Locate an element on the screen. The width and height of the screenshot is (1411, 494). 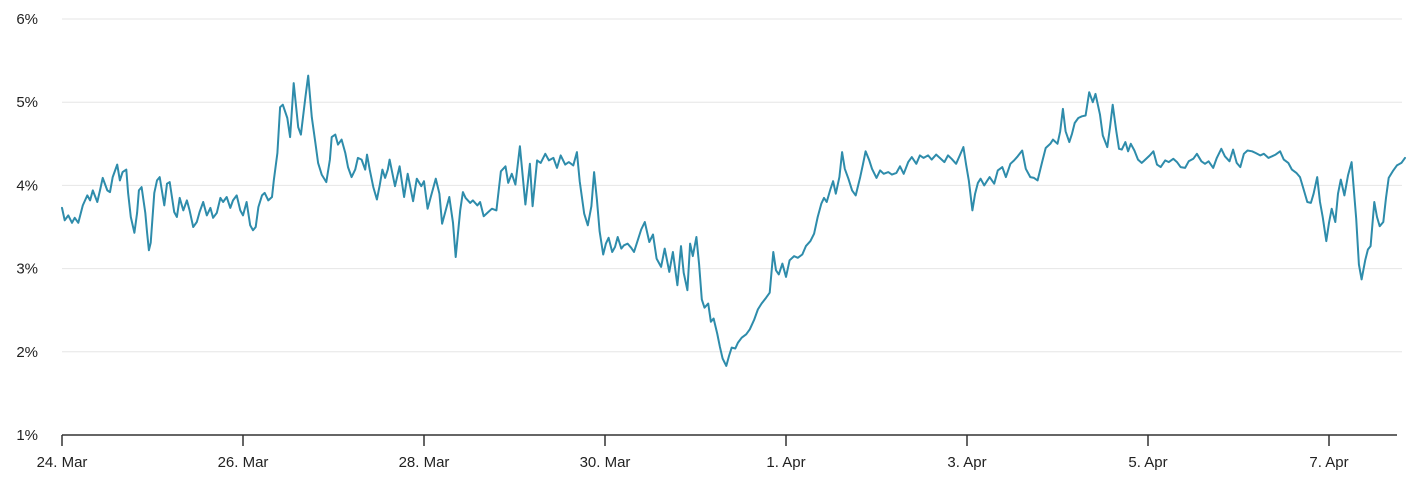
x-axis-label: 5. Apr is located at coordinates (1147, 462).